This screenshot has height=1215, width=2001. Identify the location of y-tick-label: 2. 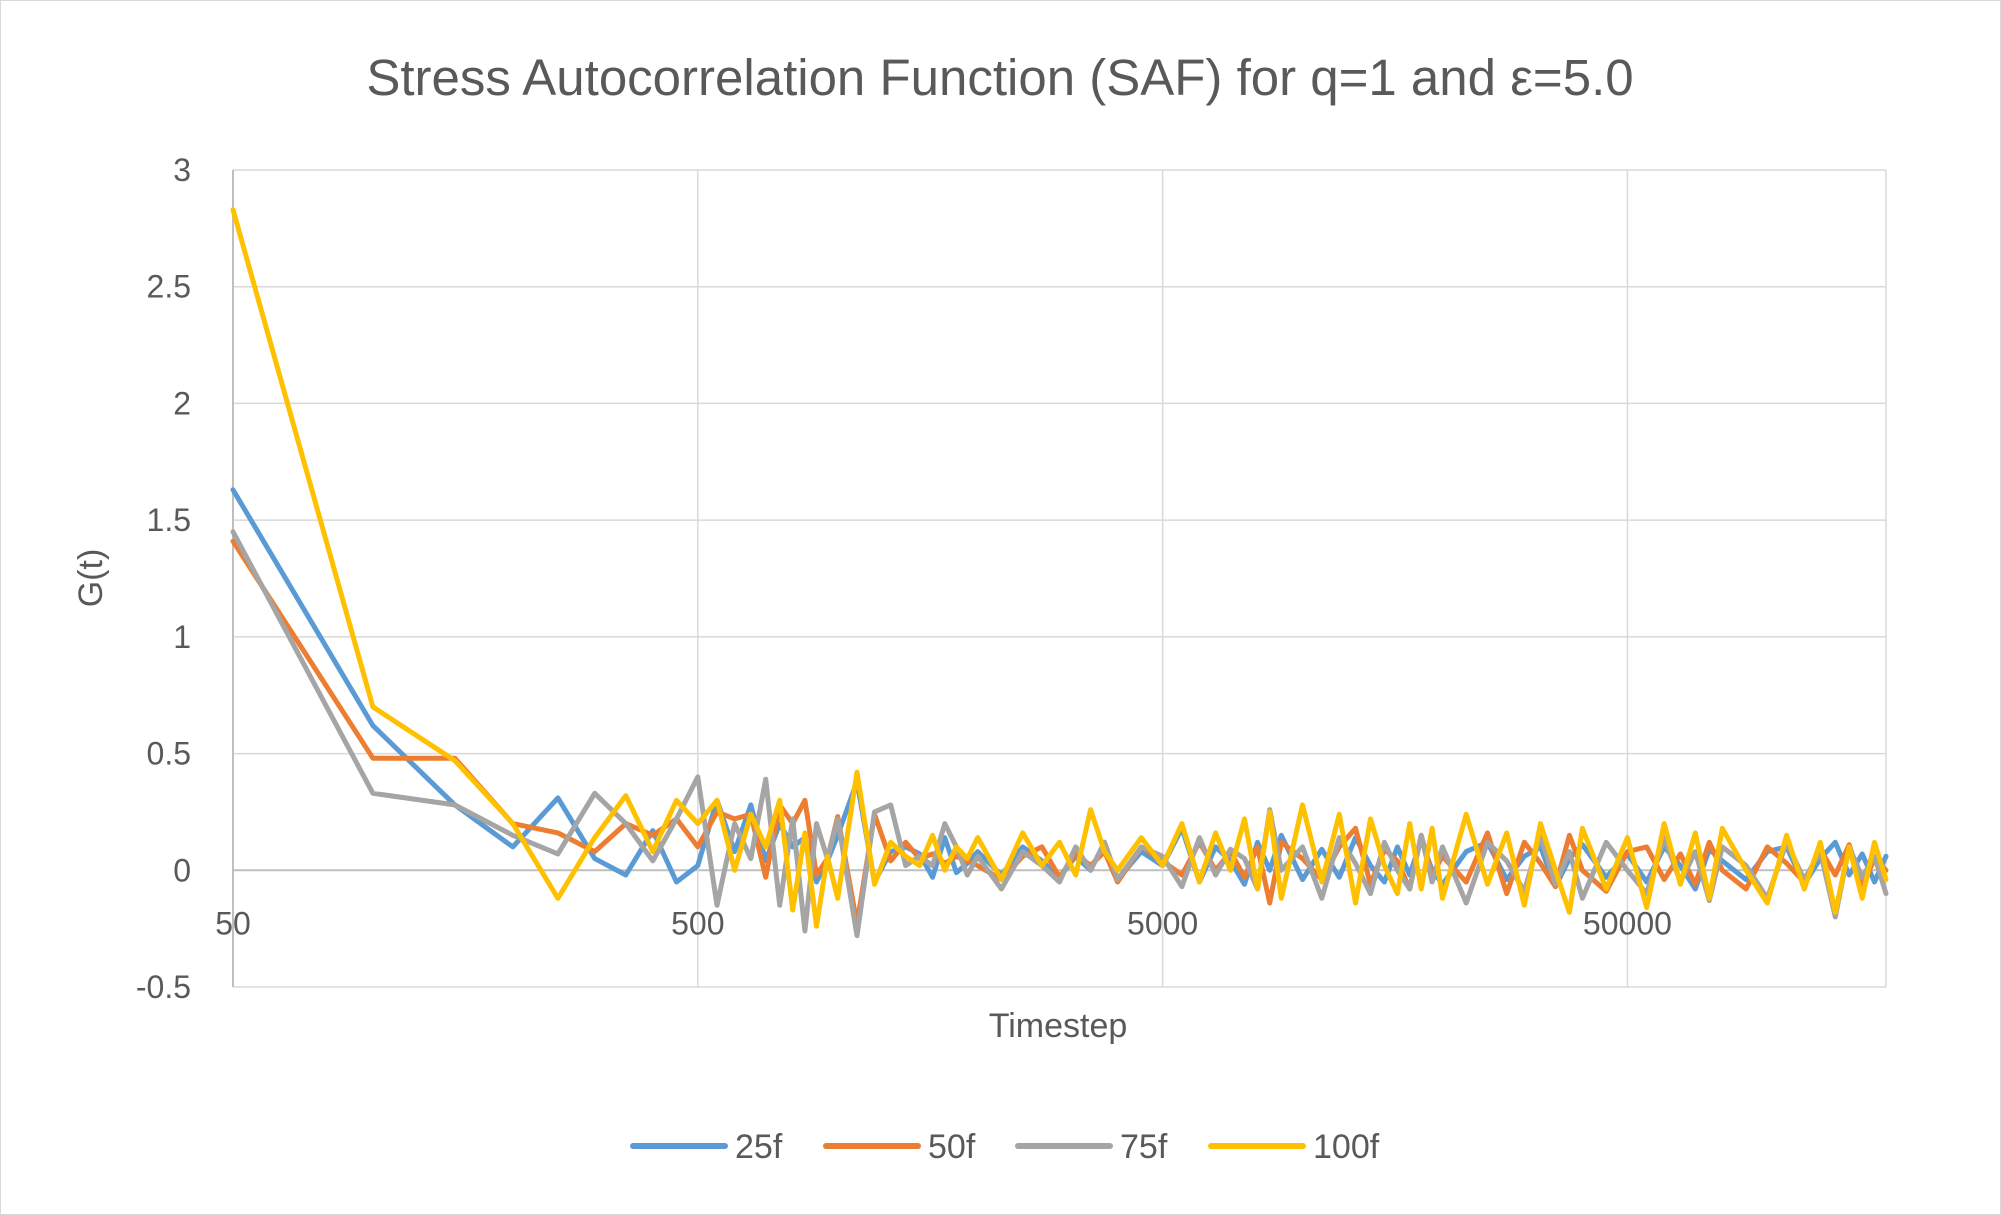
(182, 403).